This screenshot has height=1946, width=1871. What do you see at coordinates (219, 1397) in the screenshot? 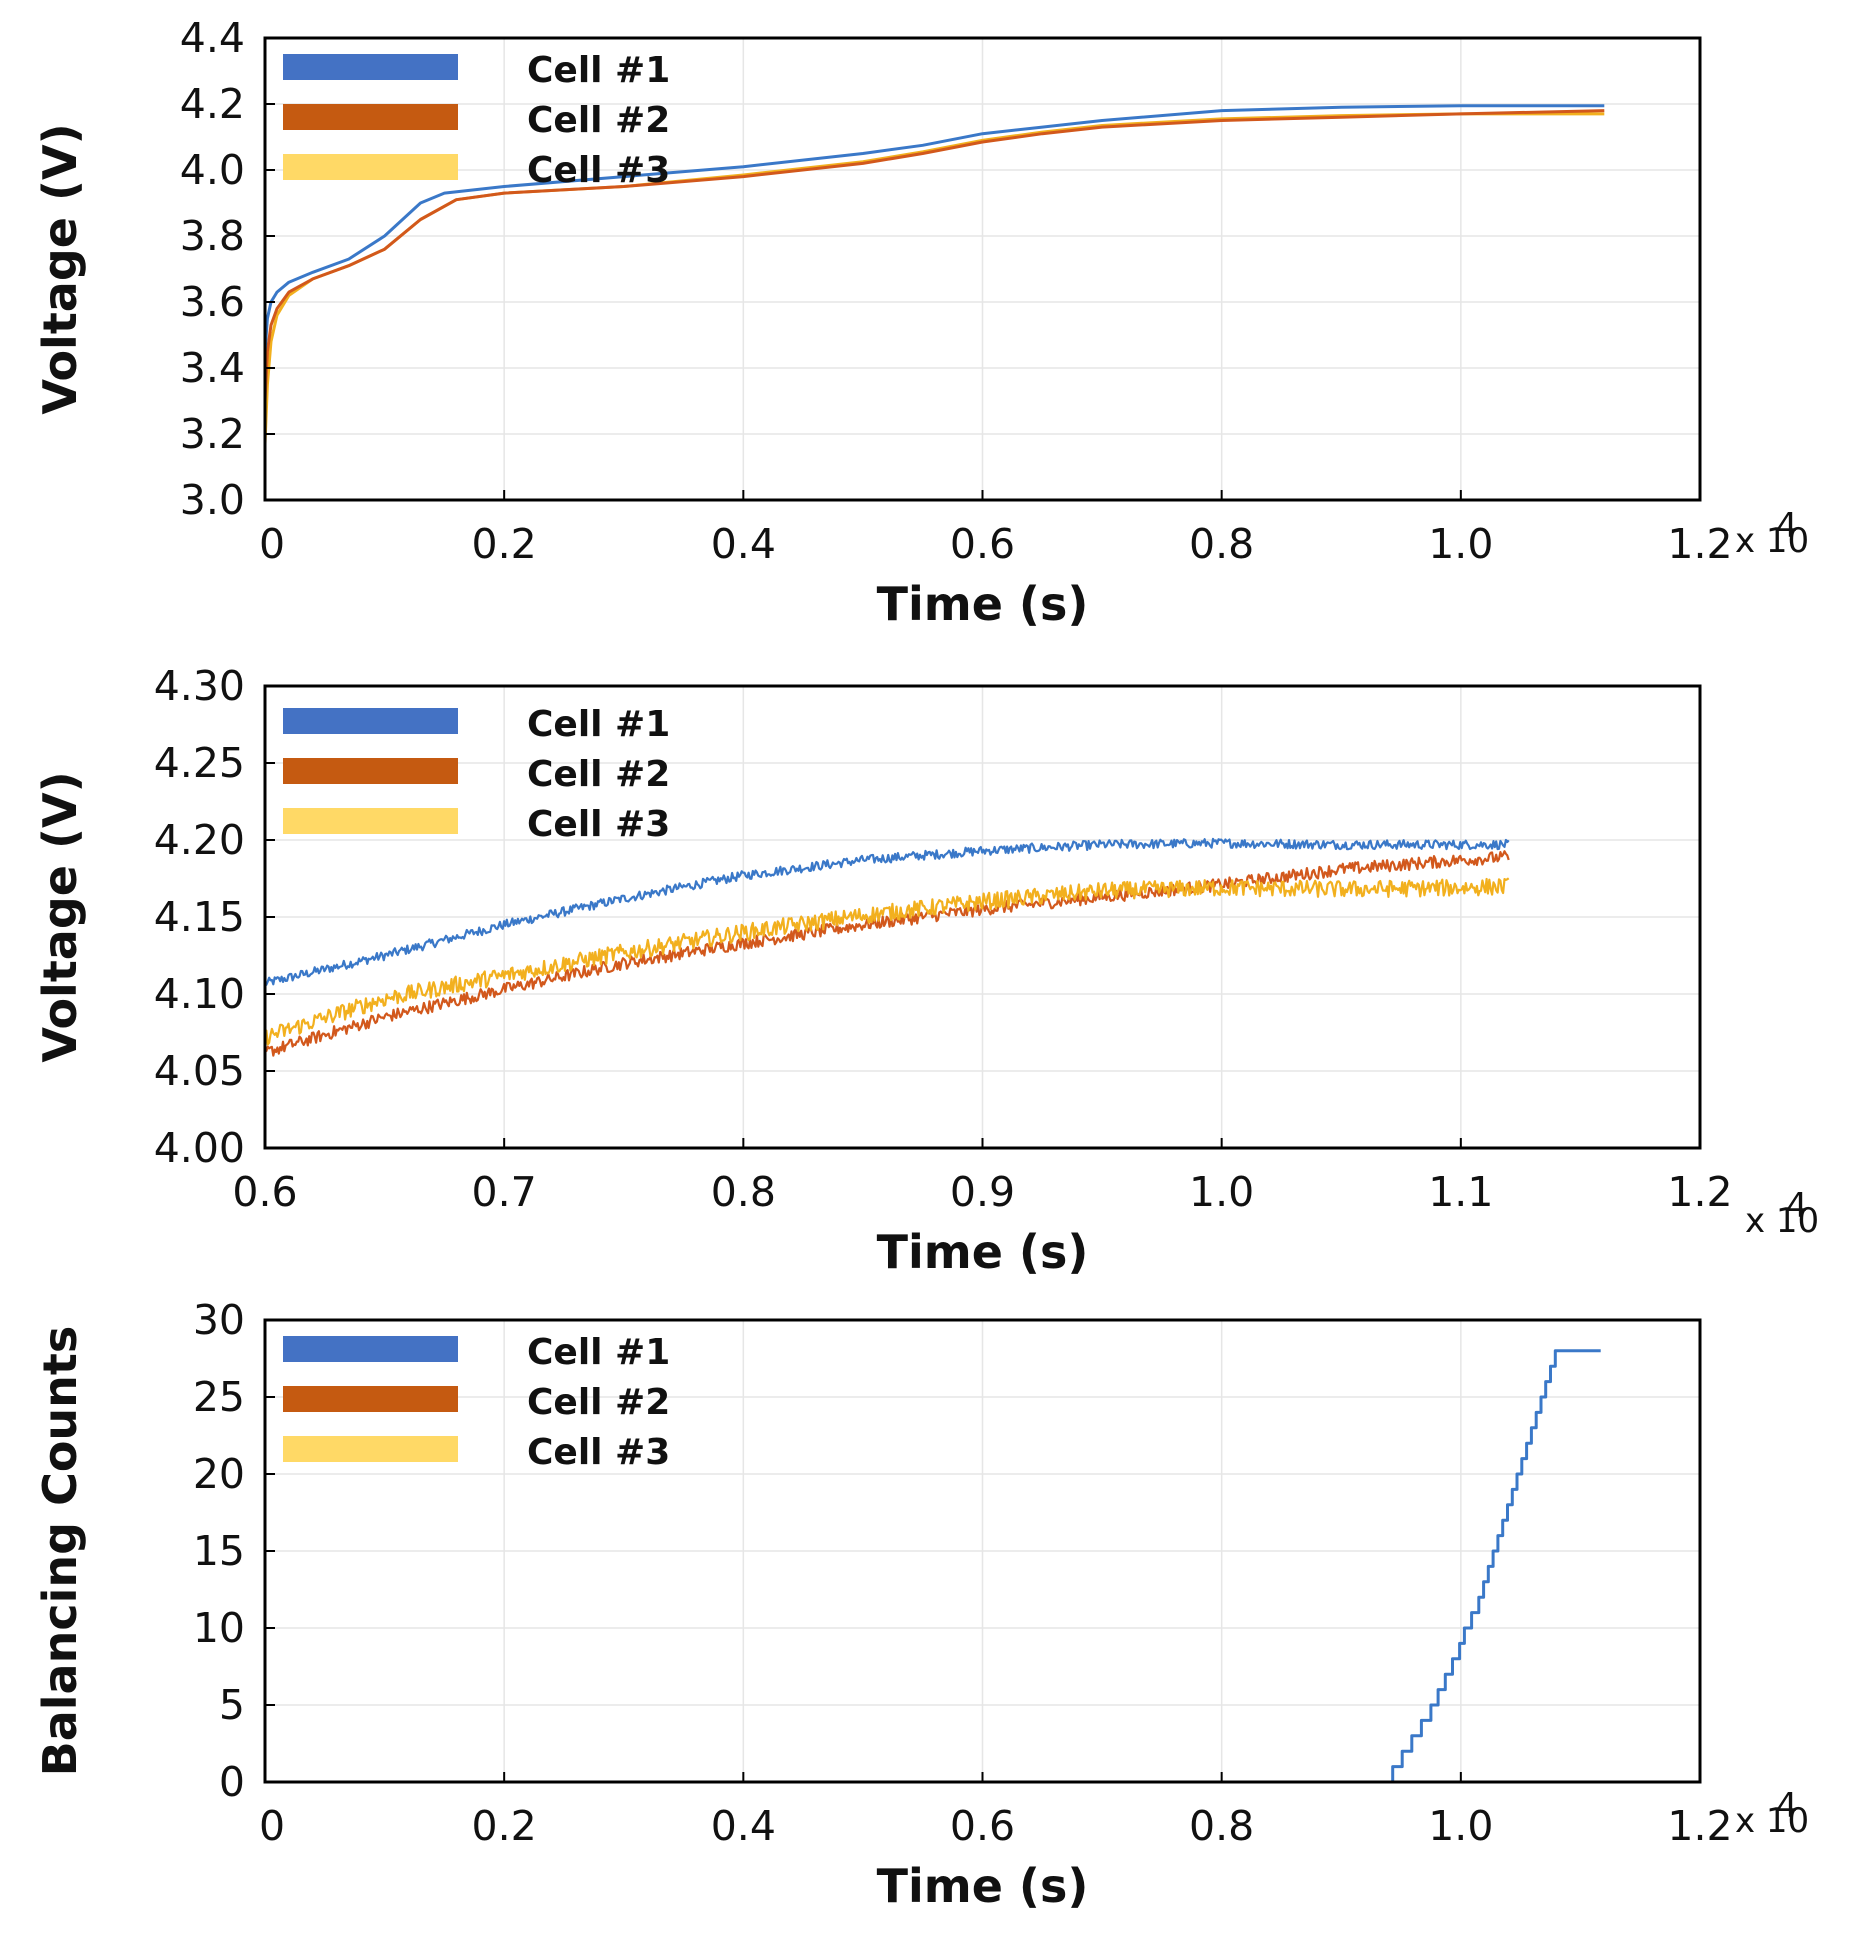
I see `y-tick-label: 25` at bounding box center [219, 1397].